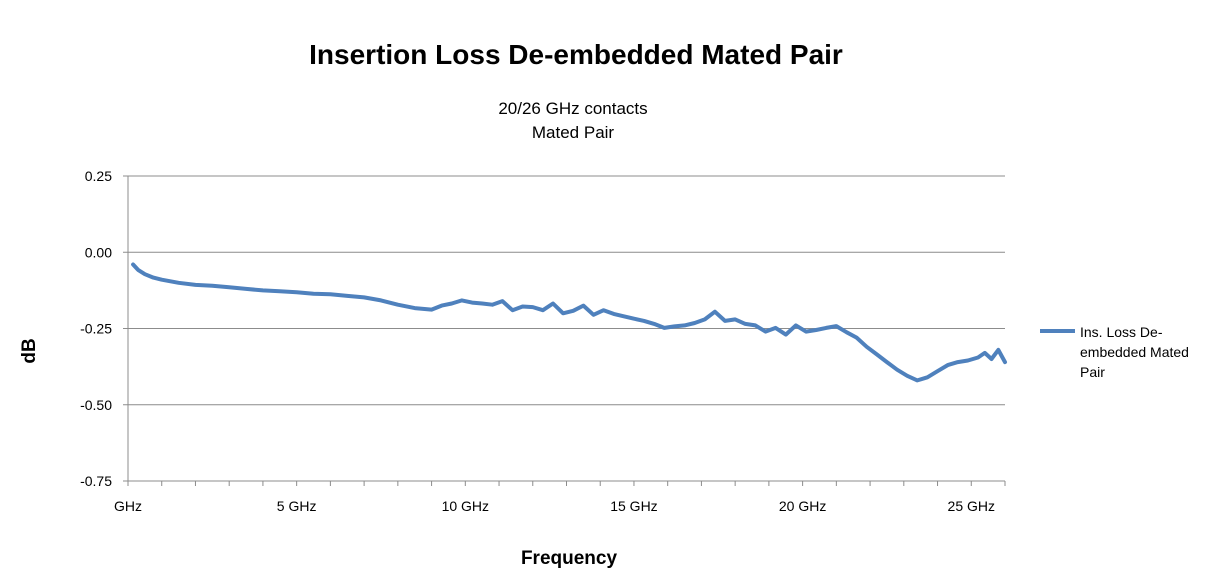 The height and width of the screenshot is (580, 1220). Describe the element at coordinates (554, 506) in the screenshot. I see `x-axis-tick-labels: GHz 5 GHz 10 GHz 15 GHz 20 GHz 25 GHz` at that location.